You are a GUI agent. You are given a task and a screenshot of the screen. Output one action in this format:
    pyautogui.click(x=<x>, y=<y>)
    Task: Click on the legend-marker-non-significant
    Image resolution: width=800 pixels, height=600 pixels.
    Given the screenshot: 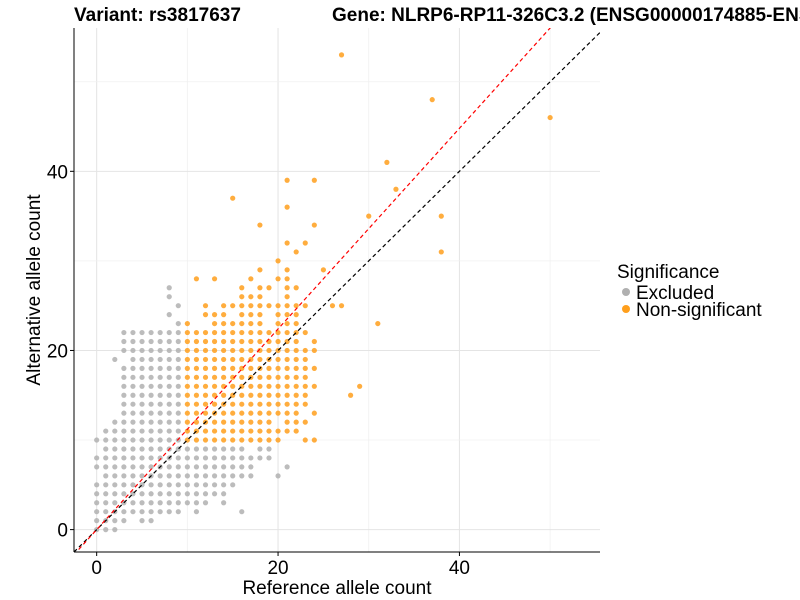 What is the action you would take?
    pyautogui.click(x=626, y=309)
    